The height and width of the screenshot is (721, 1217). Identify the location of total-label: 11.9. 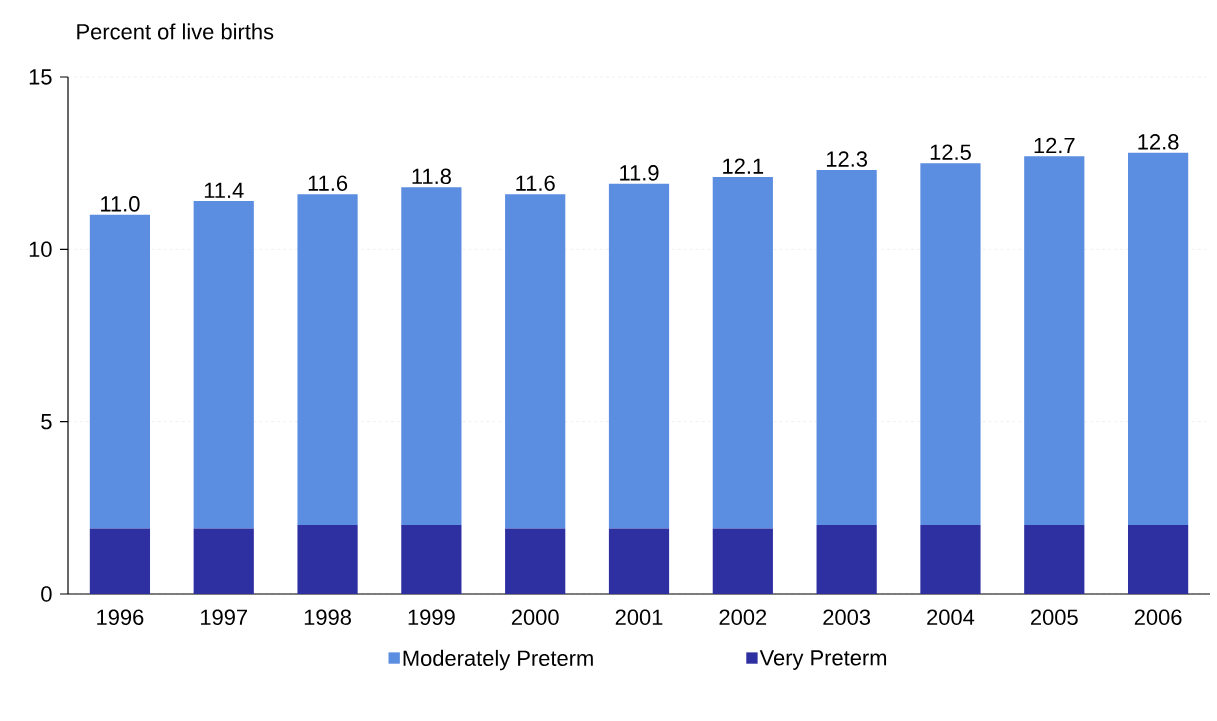
(639, 173).